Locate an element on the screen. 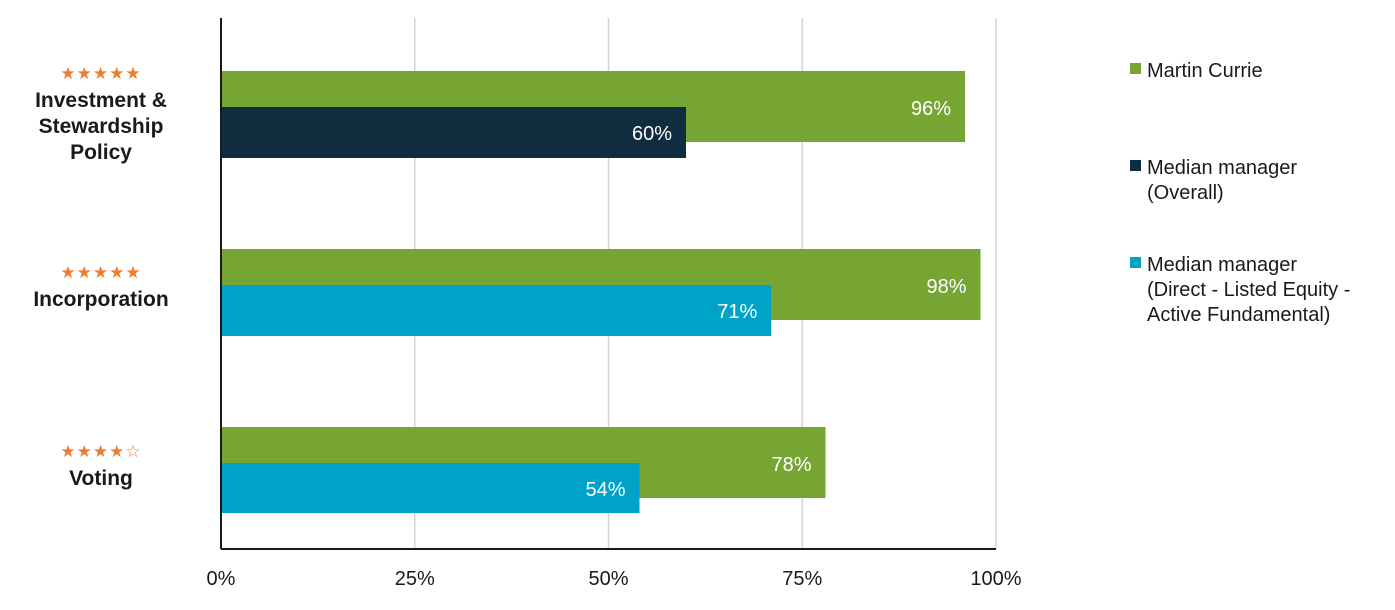 The image size is (1395, 610). x-tick-label-25: 25% is located at coordinates (415, 579).